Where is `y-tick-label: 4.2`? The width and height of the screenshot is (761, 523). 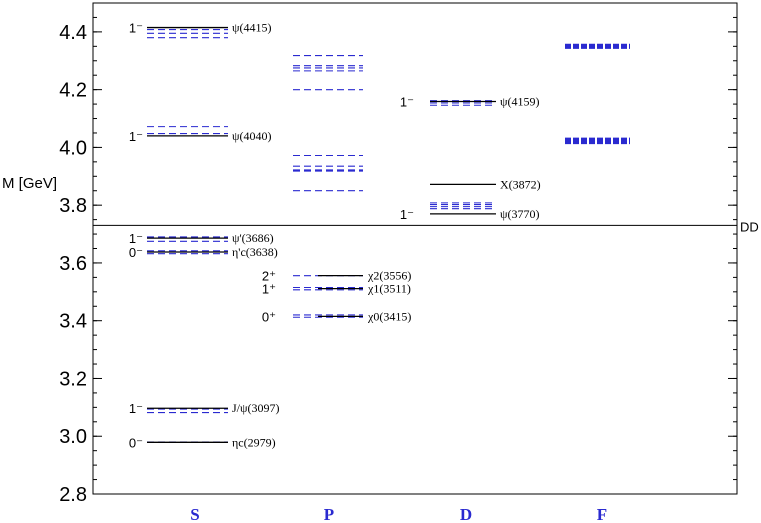
y-tick-label: 4.2 is located at coordinates (73, 91).